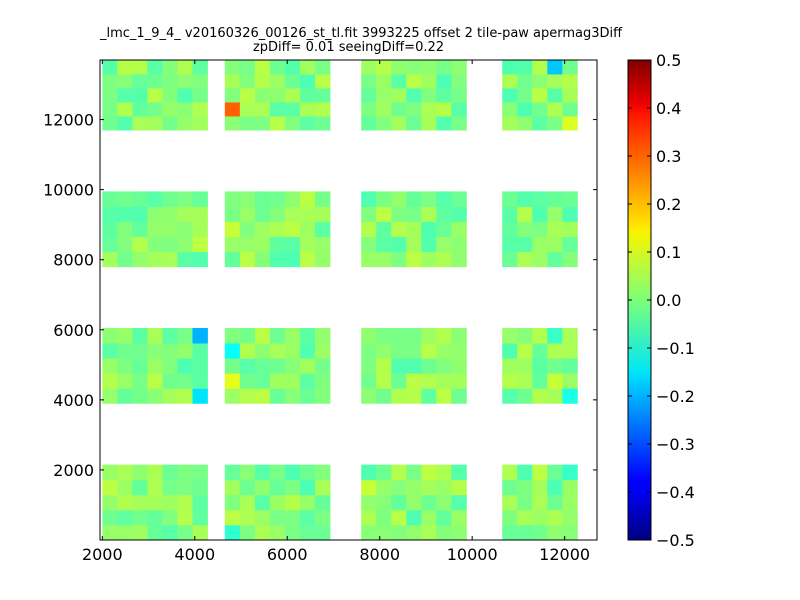  What do you see at coordinates (675, 396) in the screenshot?
I see `colorbar-tick-label: −0.2` at bounding box center [675, 396].